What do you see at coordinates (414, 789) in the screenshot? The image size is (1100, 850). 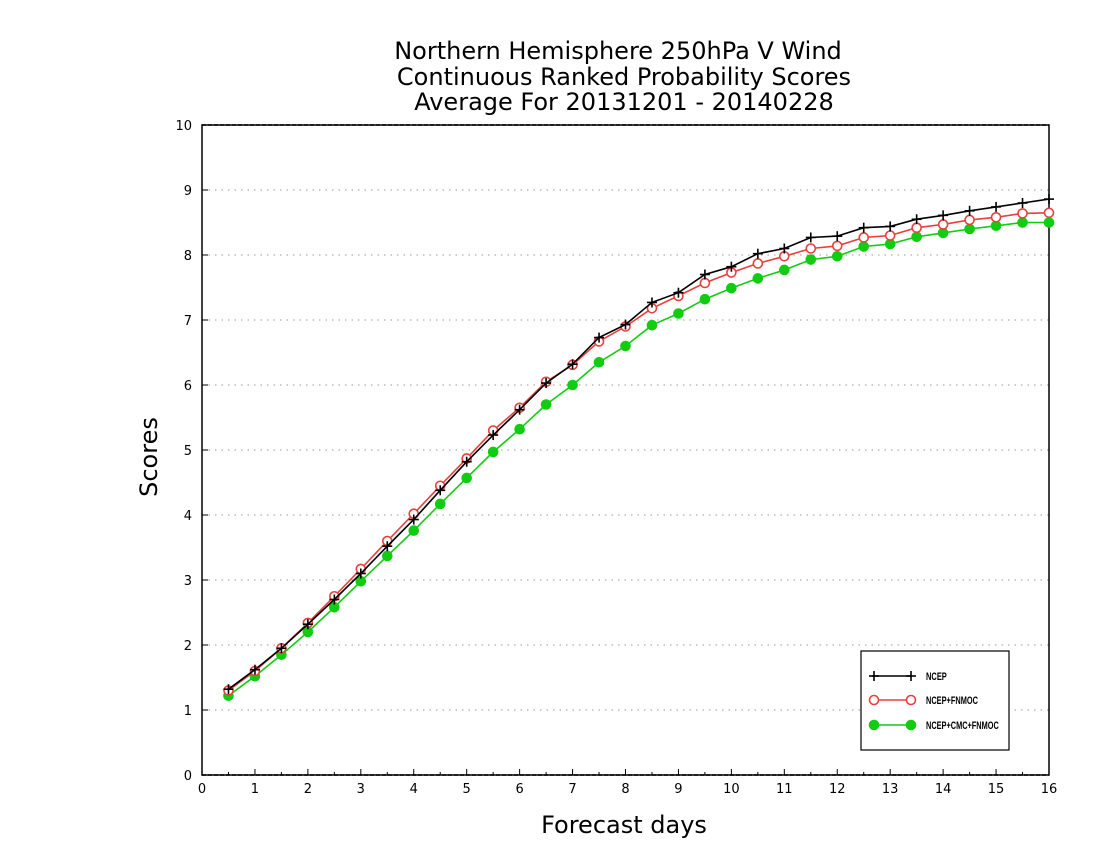 I see `x-tick-label: 4` at bounding box center [414, 789].